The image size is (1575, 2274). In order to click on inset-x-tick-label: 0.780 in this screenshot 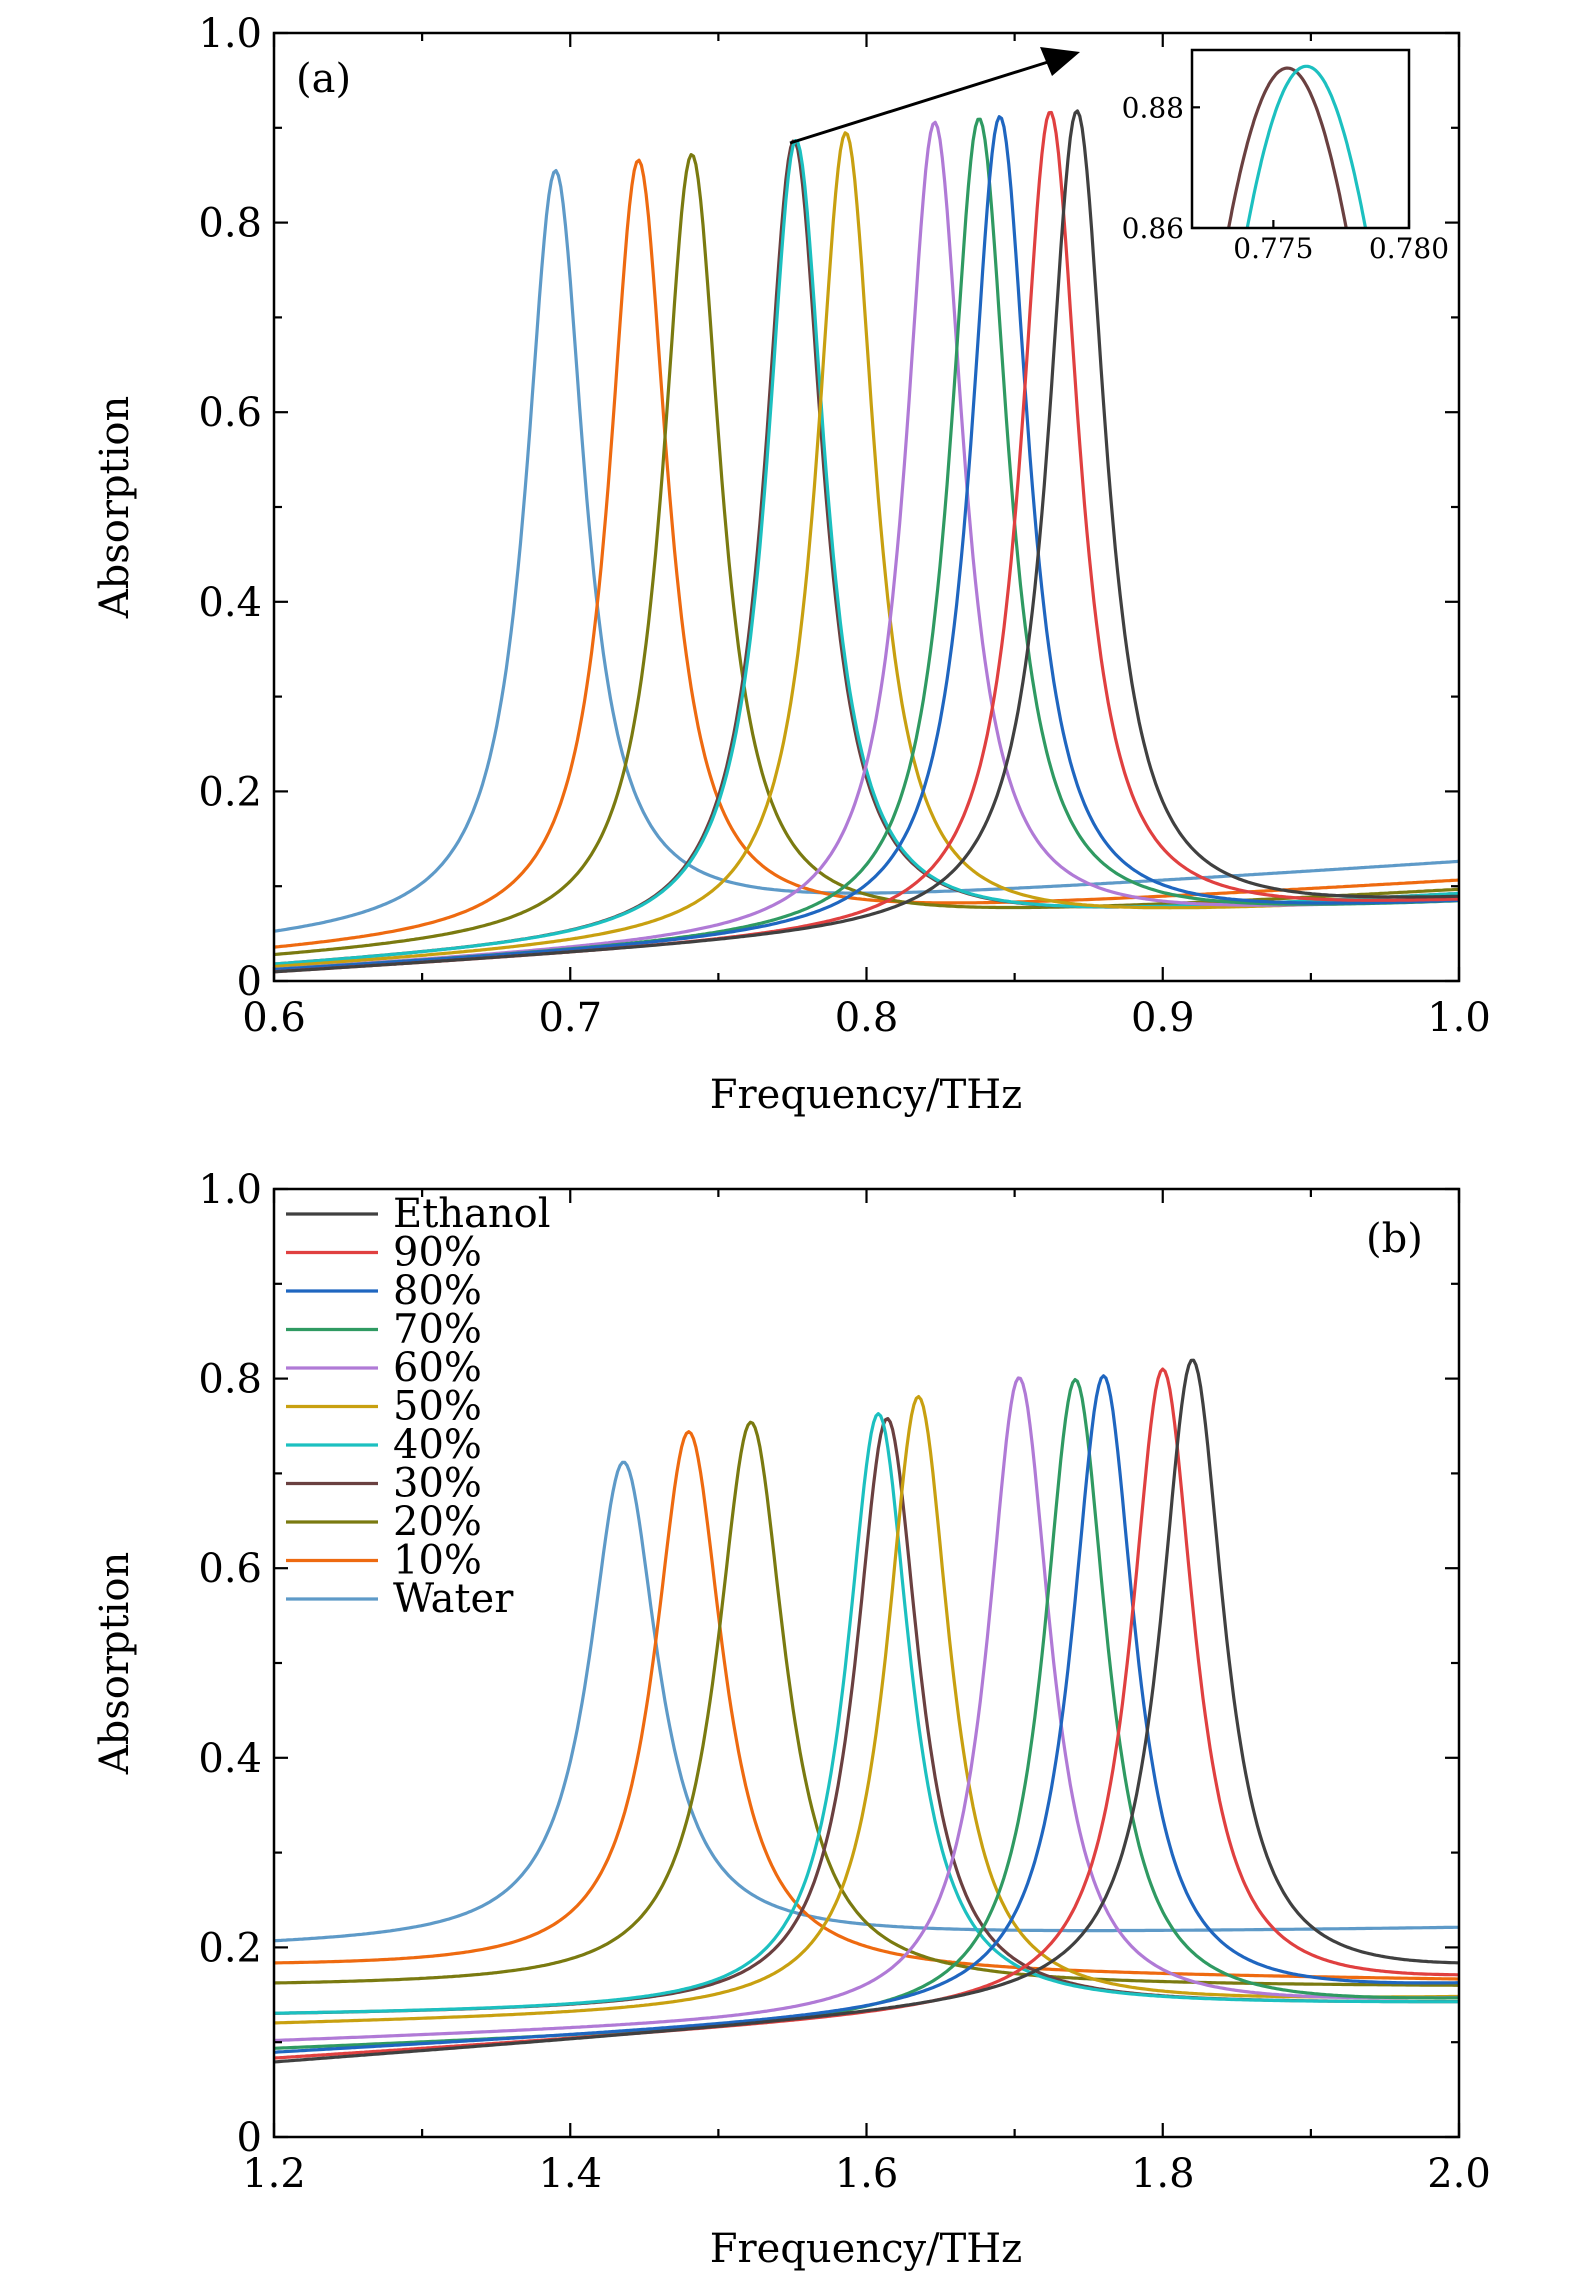, I will do `click(1409, 248)`.